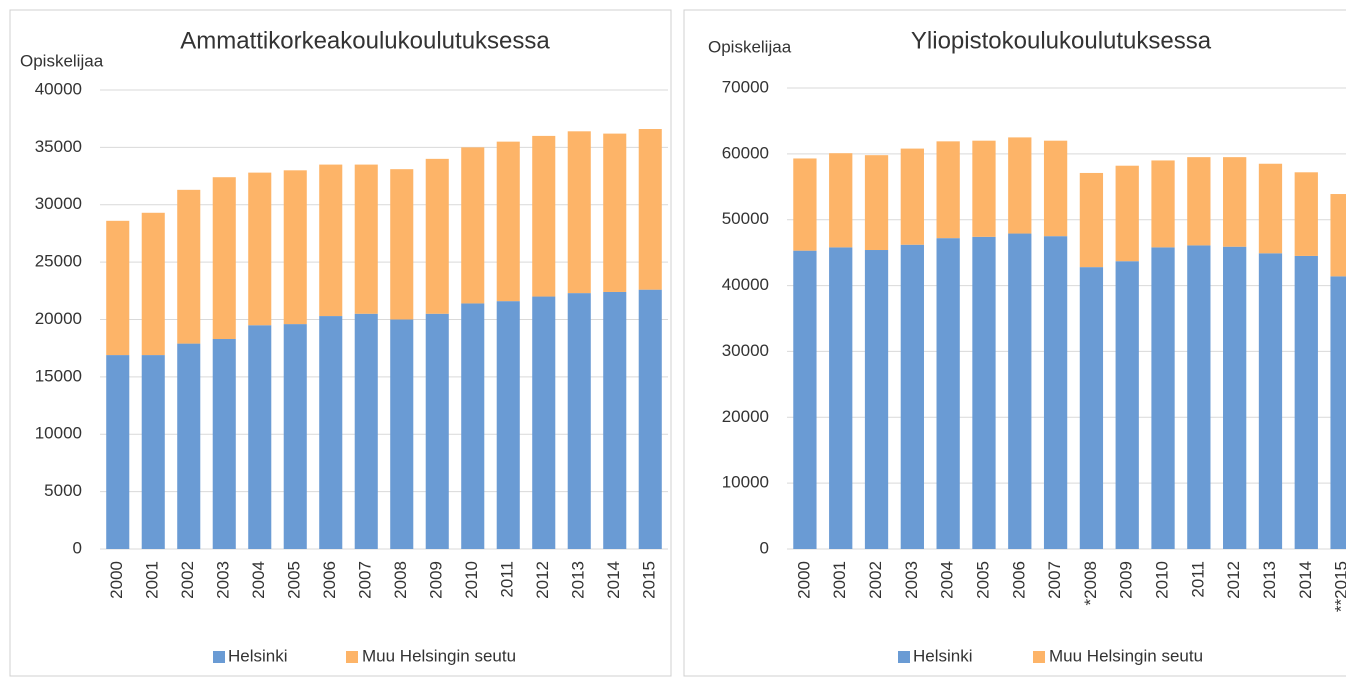 The width and height of the screenshot is (1346, 680). Describe the element at coordinates (400, 580) in the screenshot. I see `x-tick-label: 2008` at that location.